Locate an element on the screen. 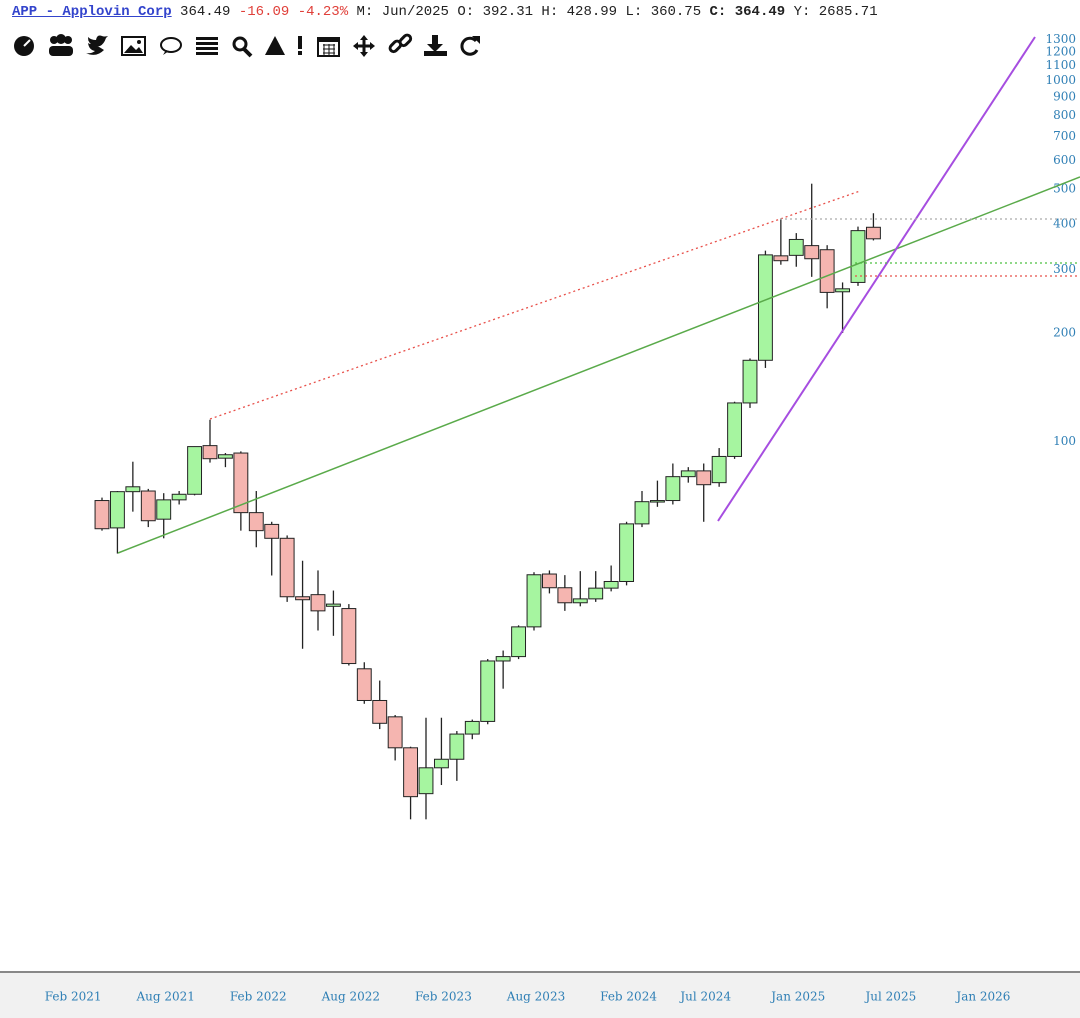 The image size is (1080, 1018). y-tick-label: 300 is located at coordinates (1064, 269).